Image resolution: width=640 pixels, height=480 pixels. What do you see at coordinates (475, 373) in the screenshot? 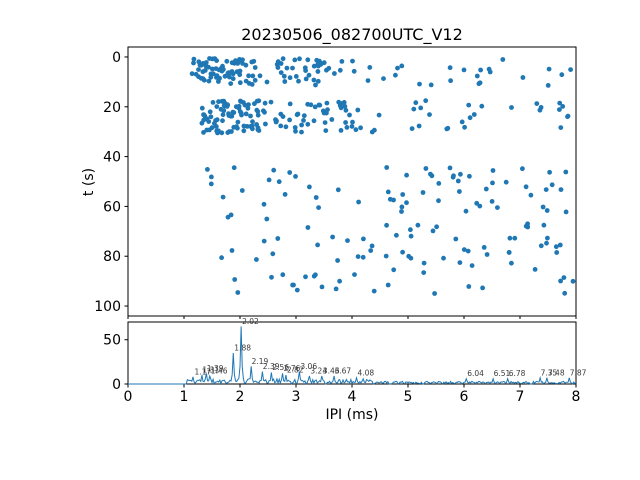
I see `peak-annotation: 6.04` at bounding box center [475, 373].